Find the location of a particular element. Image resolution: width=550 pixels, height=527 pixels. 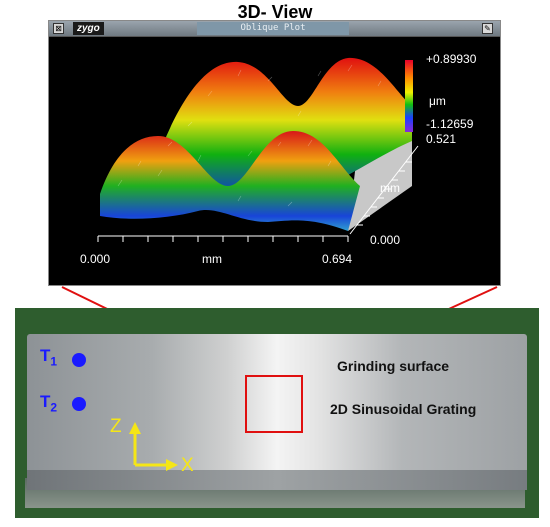

zygo-logo: zygo is located at coordinates (88, 28).